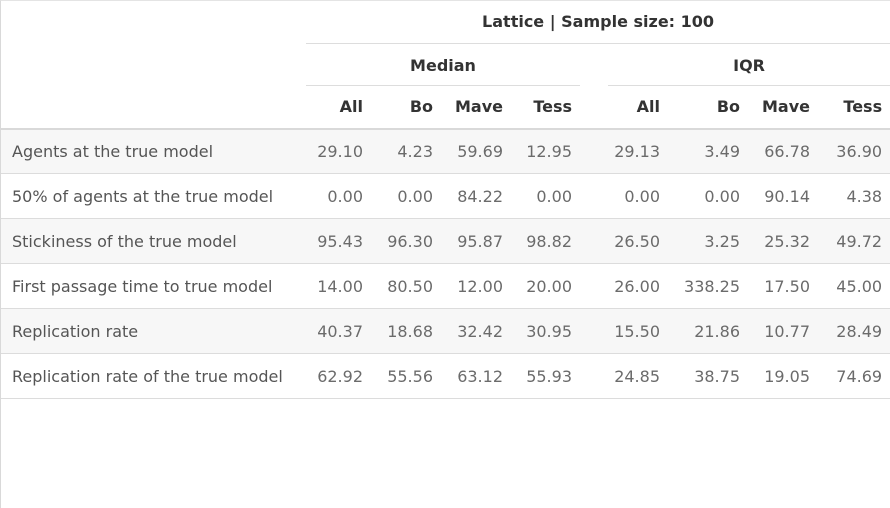 The image size is (890, 508). Describe the element at coordinates (545, 286) in the screenshot. I see `table-cell: 20.00` at that location.